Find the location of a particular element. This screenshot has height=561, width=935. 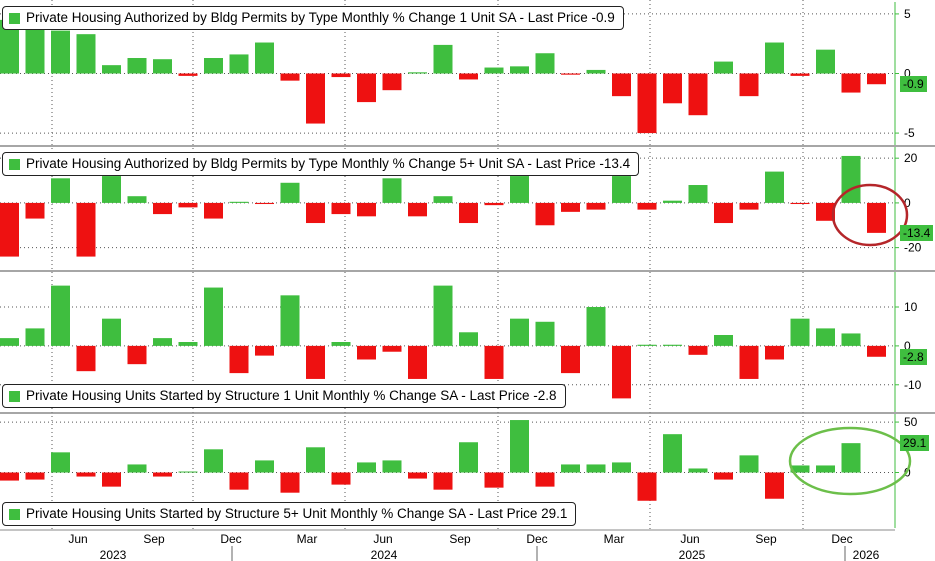

year-label: 2023 is located at coordinates (113, 554).